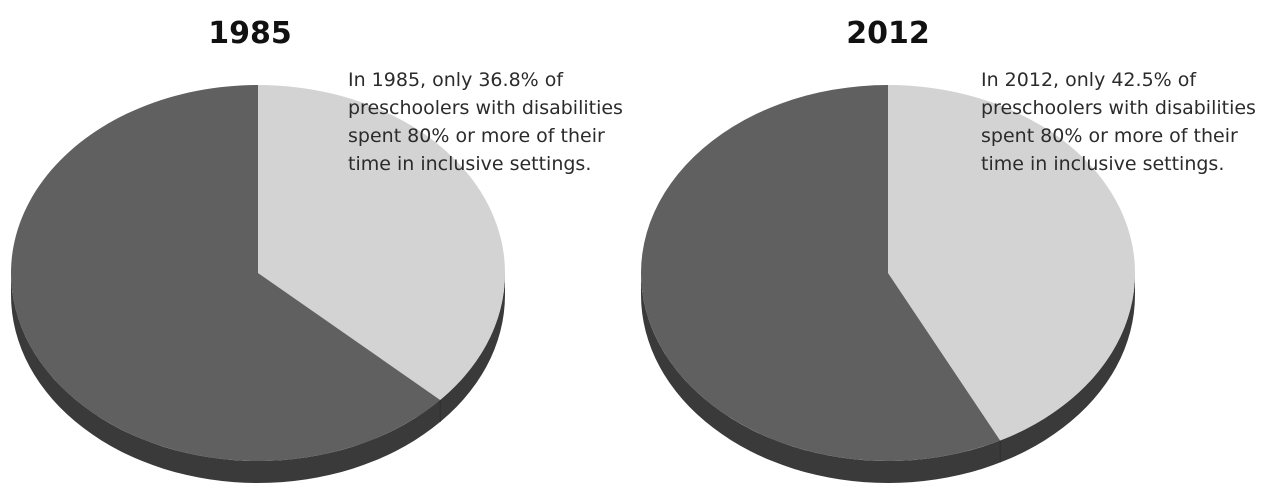 The height and width of the screenshot is (490, 1275). Describe the element at coordinates (250, 33) in the screenshot. I see `chart-title-1985: 1985` at that location.